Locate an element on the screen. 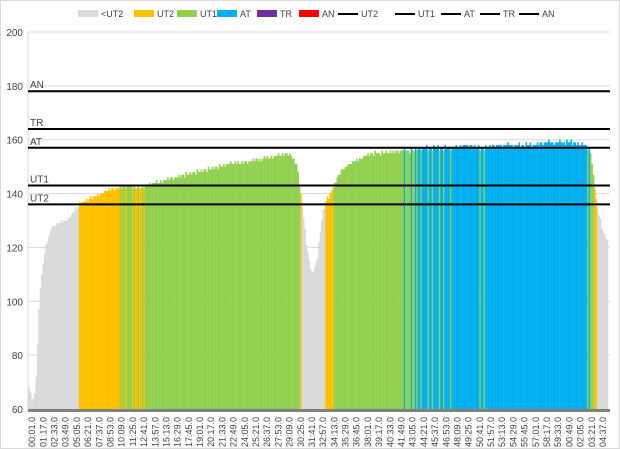  legend-label: TR is located at coordinates (286, 14).